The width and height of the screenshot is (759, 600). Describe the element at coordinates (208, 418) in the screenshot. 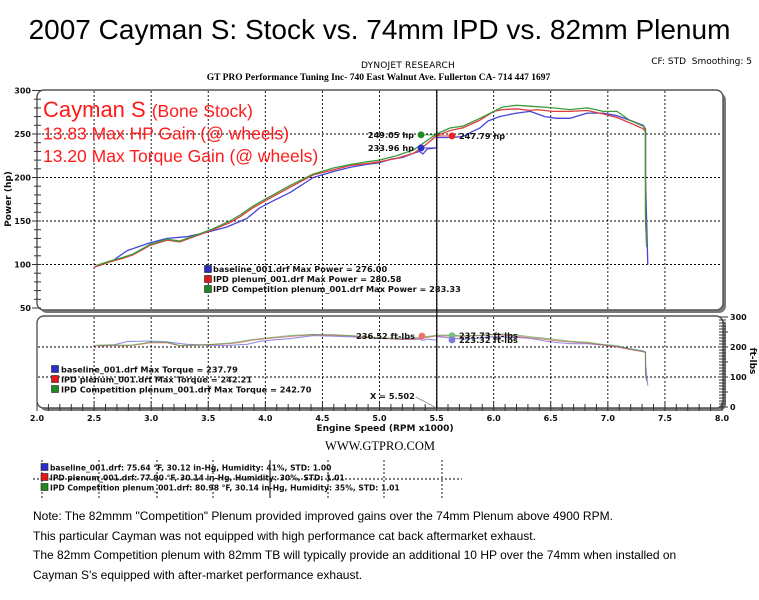

I see `rpm-tick-label: 3.5` at that location.